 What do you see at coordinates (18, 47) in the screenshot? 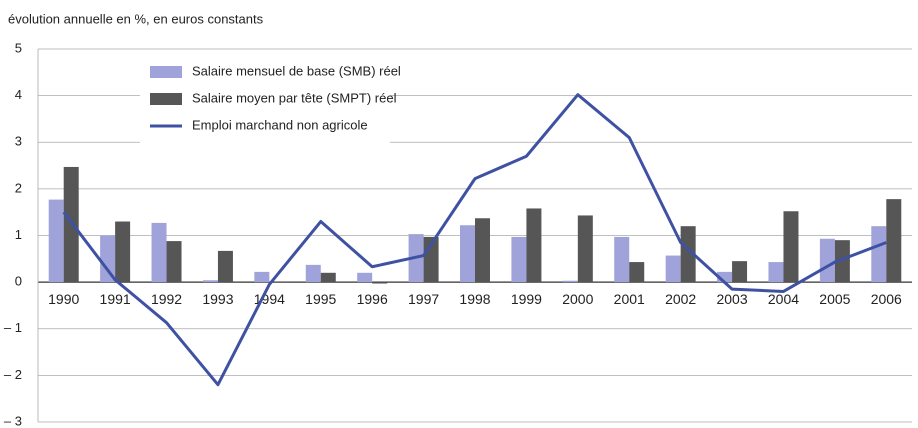
I see `y-tick-label: 5` at bounding box center [18, 47].